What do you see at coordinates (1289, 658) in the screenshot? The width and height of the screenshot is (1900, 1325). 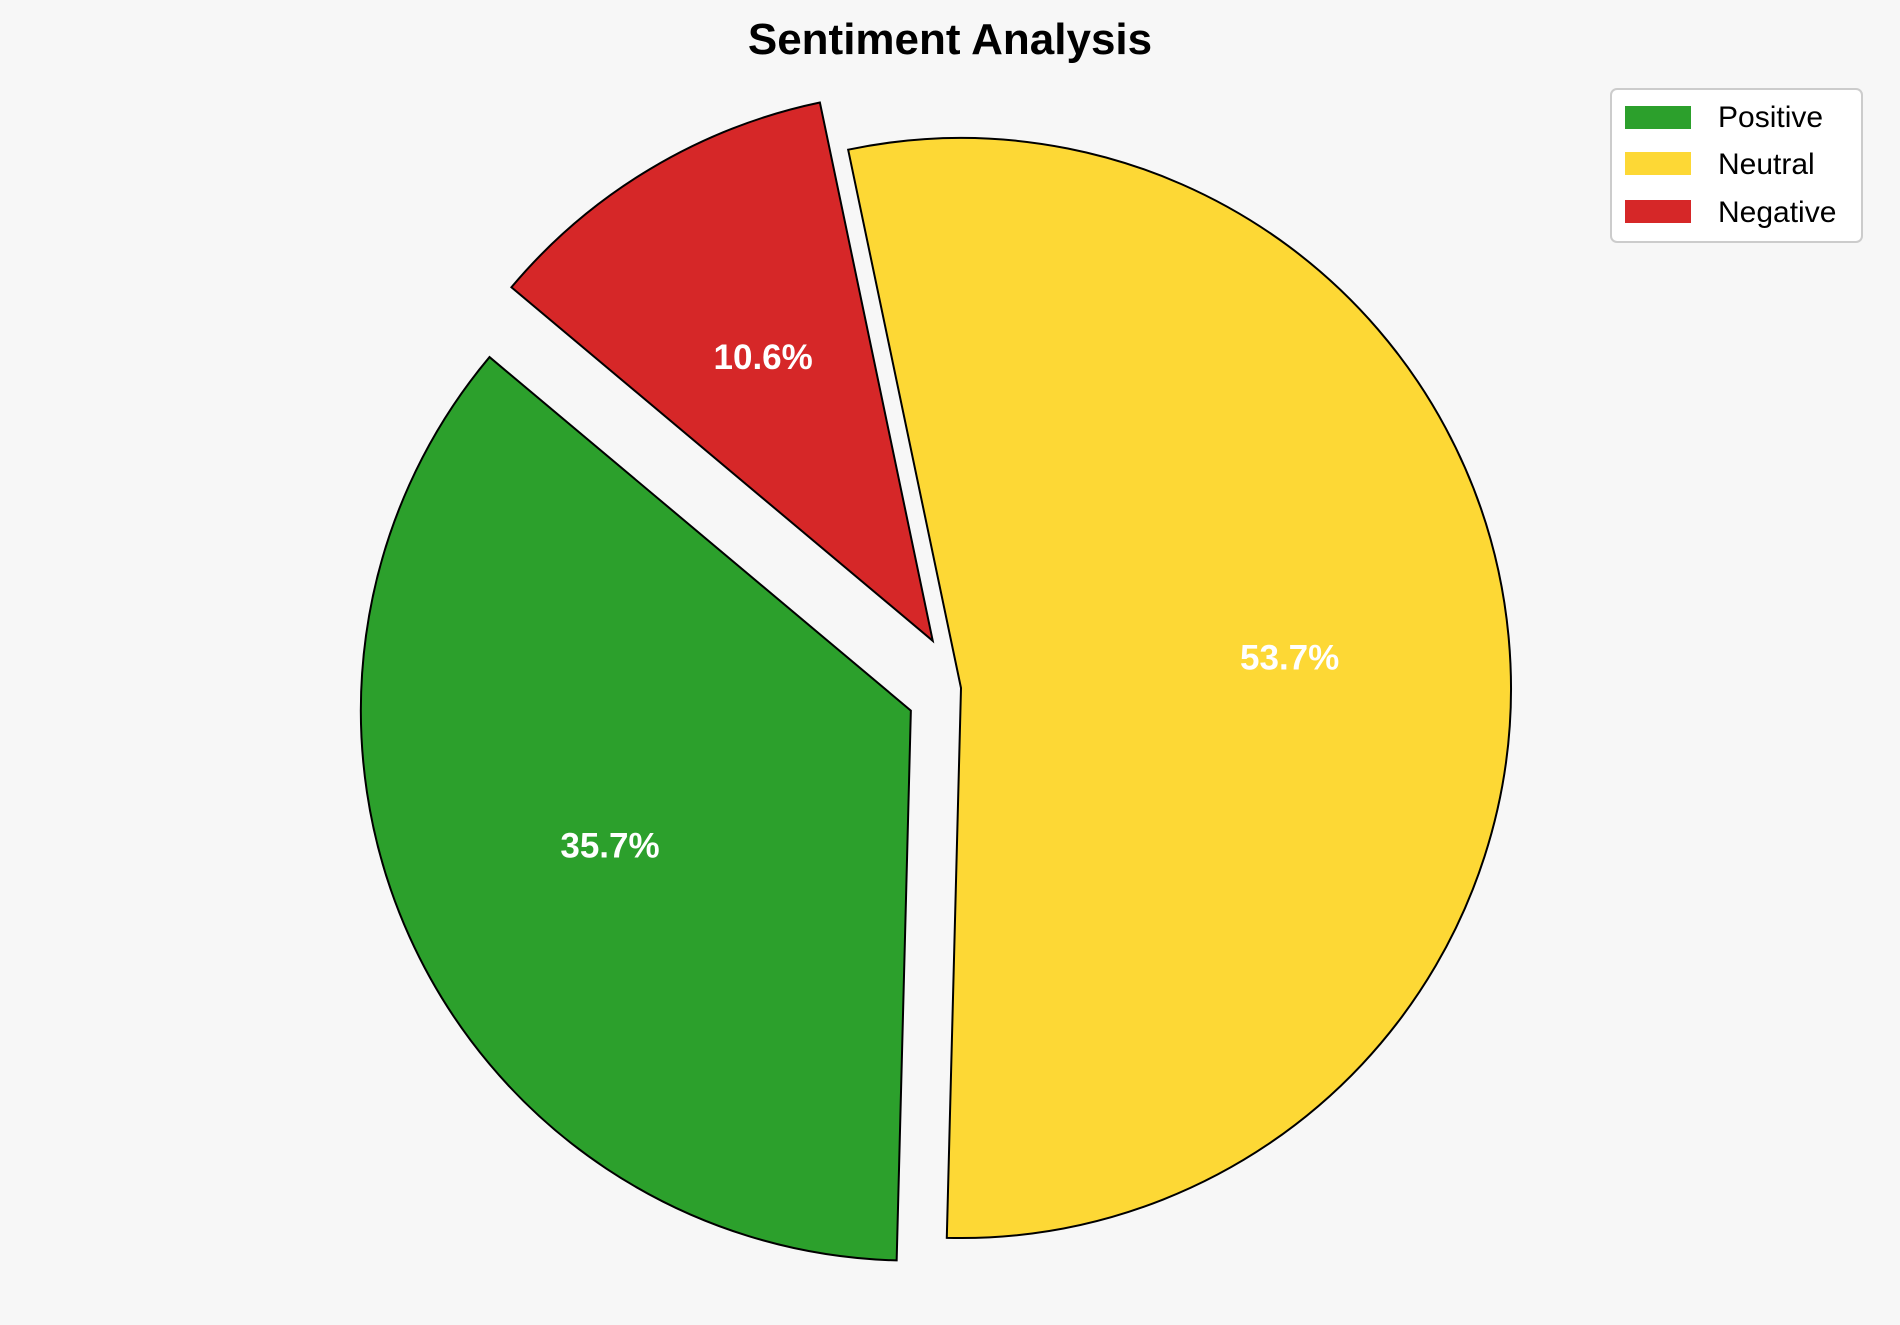 I see `pie-label-neutral: 53.7%` at bounding box center [1289, 658].